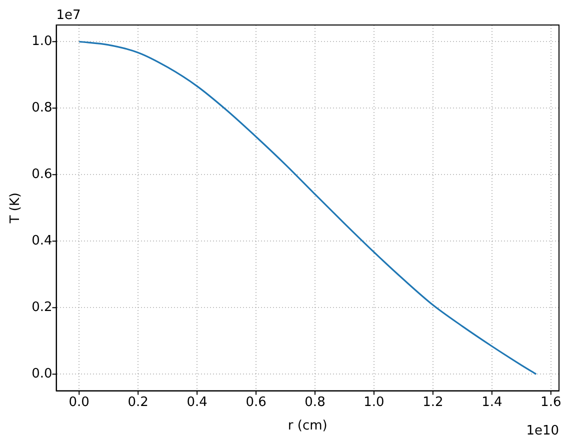 This screenshot has width=571, height=448. I want to click on x-axis-title: r (cm), so click(308, 426).